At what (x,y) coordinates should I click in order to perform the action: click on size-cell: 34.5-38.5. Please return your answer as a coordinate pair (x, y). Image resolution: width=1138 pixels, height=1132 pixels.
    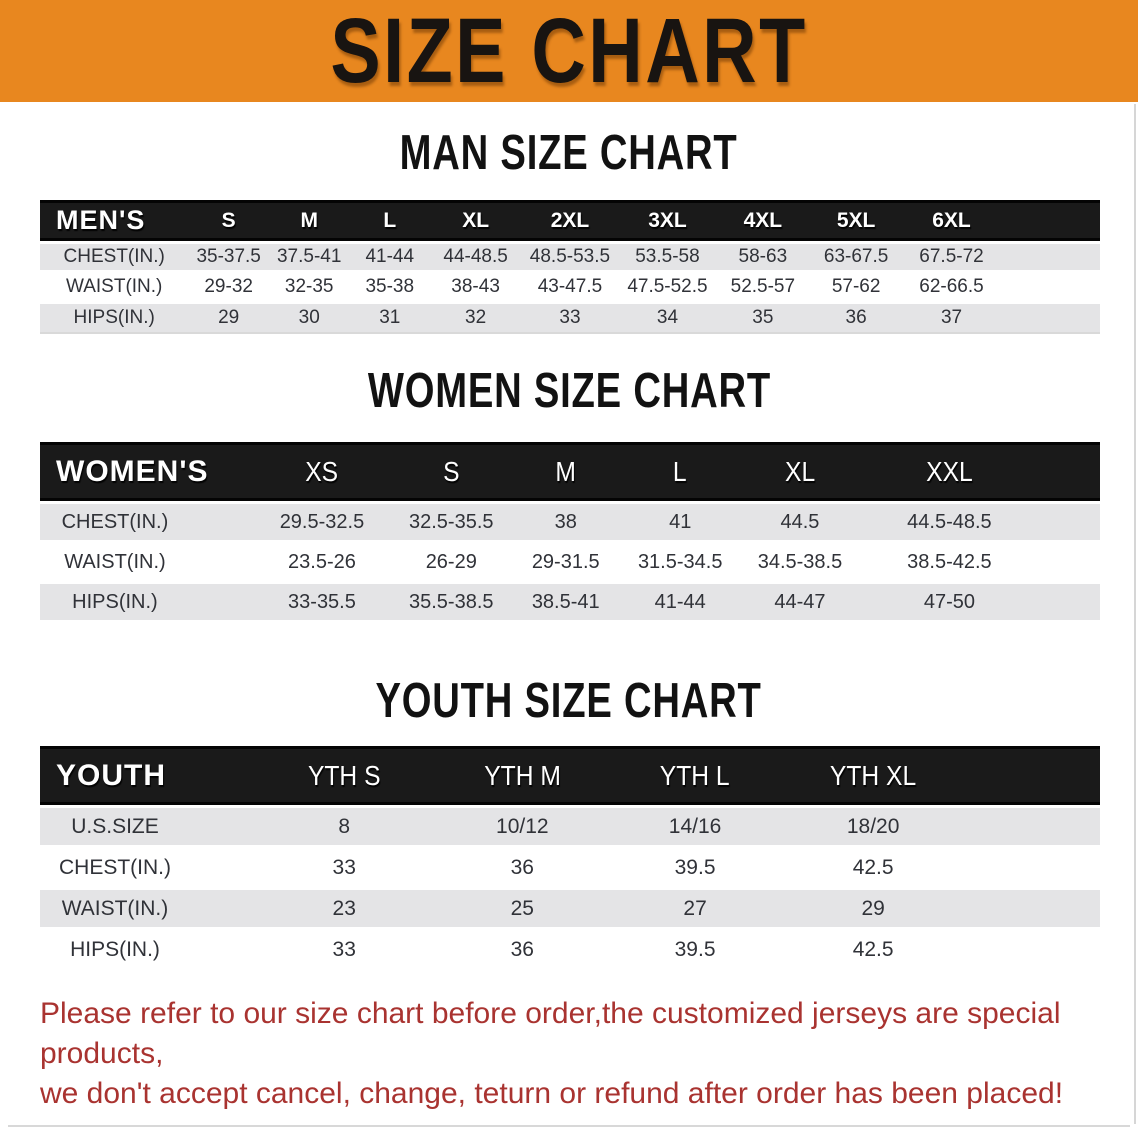
    Looking at the image, I should click on (800, 564).